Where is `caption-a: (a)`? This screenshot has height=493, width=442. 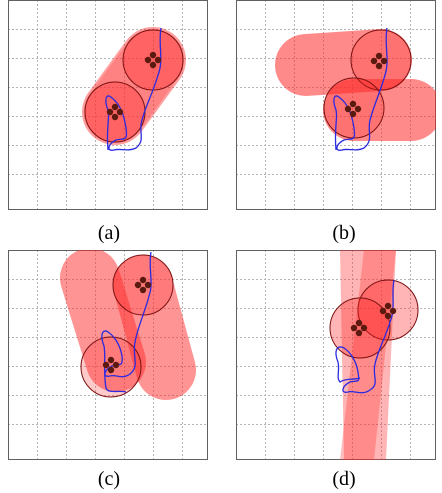
caption-a: (a) is located at coordinates (109, 233).